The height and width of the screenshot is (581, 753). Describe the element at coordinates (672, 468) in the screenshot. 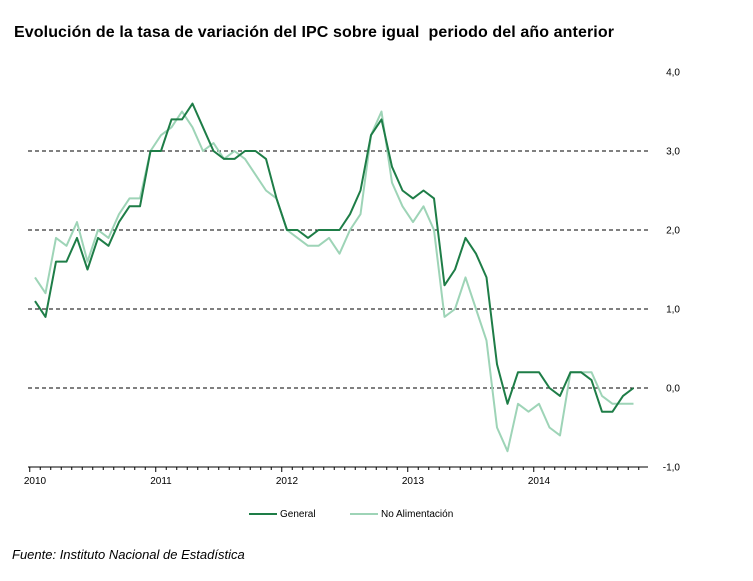

I see `y-tick-label: -1,0` at that location.